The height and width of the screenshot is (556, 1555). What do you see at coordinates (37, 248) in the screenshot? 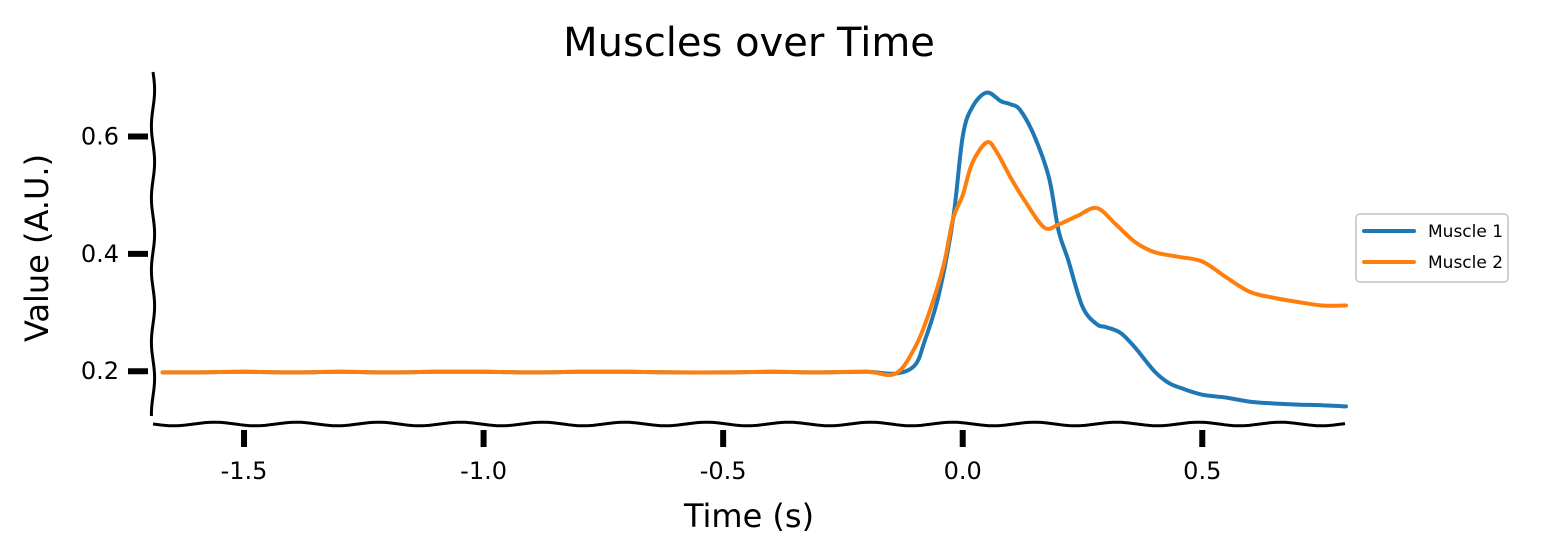
I see `y-axis-label: Value (A.U.)` at bounding box center [37, 248].